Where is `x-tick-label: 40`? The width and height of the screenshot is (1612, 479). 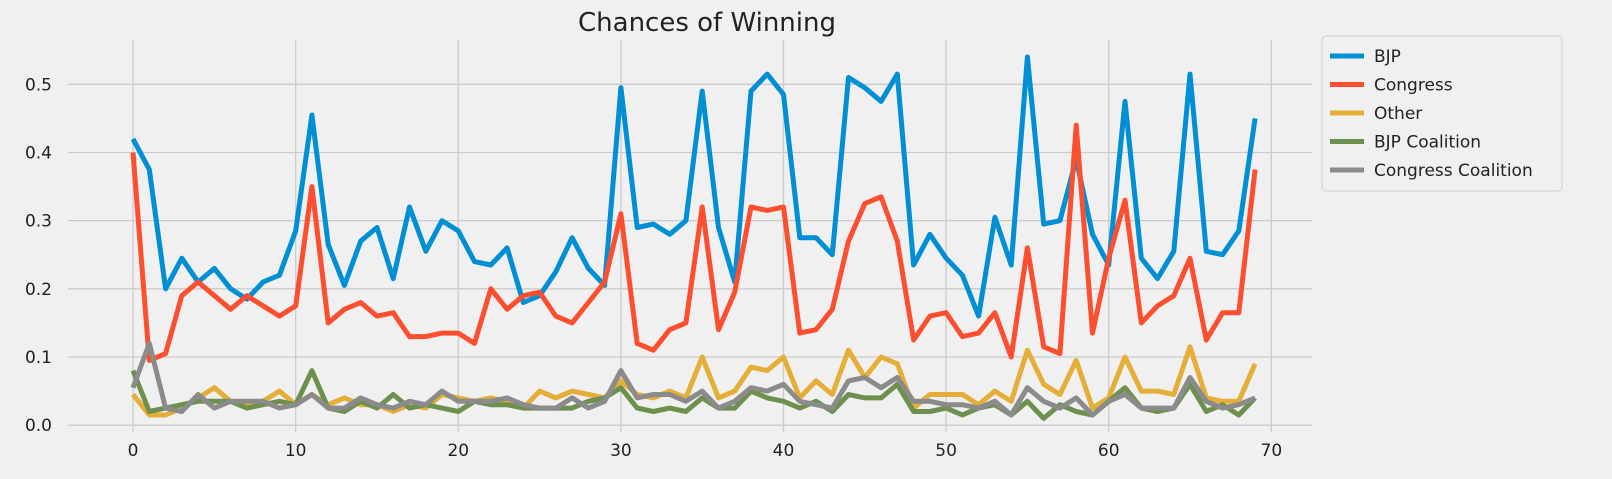
x-tick-label: 40 is located at coordinates (784, 451).